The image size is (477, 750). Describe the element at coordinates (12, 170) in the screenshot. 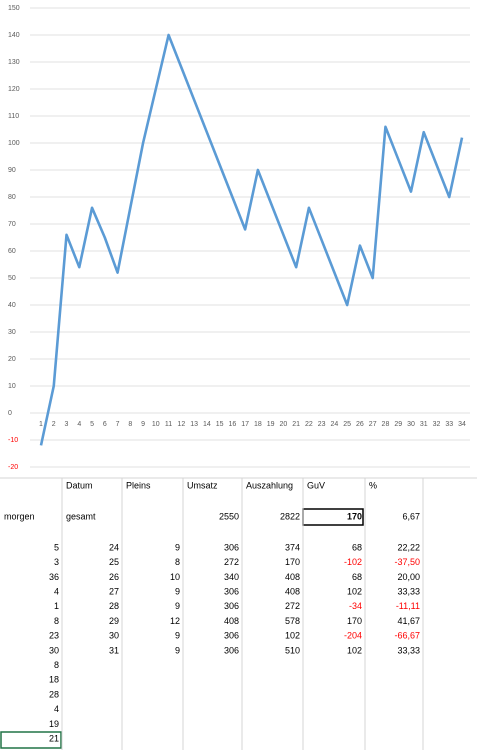

I see `y-tick-label: 90` at that location.